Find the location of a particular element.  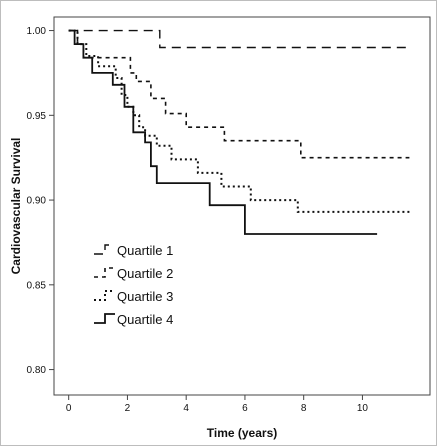

x-axis-ticks: 0 2 4 6 8 10 is located at coordinates (217, 404).